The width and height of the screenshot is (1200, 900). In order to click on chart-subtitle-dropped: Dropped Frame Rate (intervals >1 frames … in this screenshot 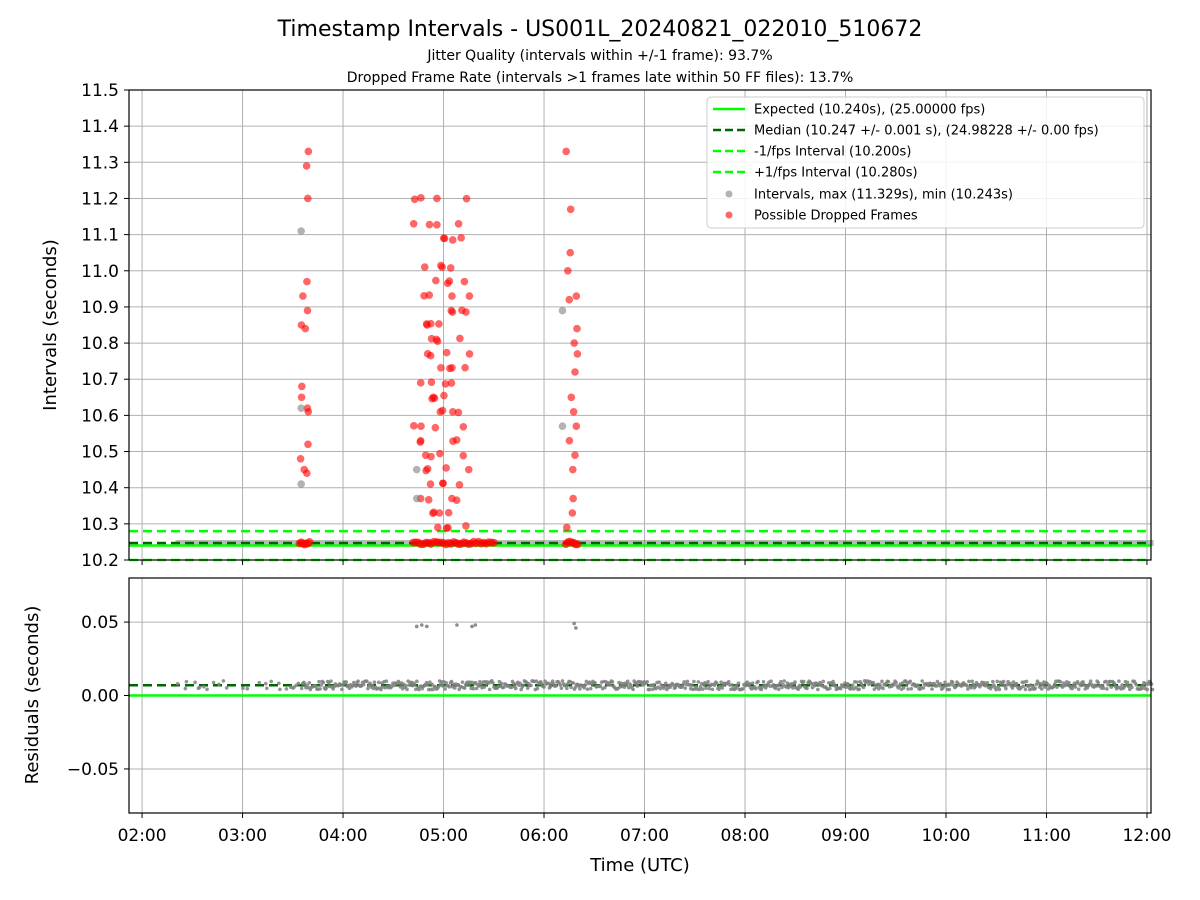, I will do `click(600, 78)`.